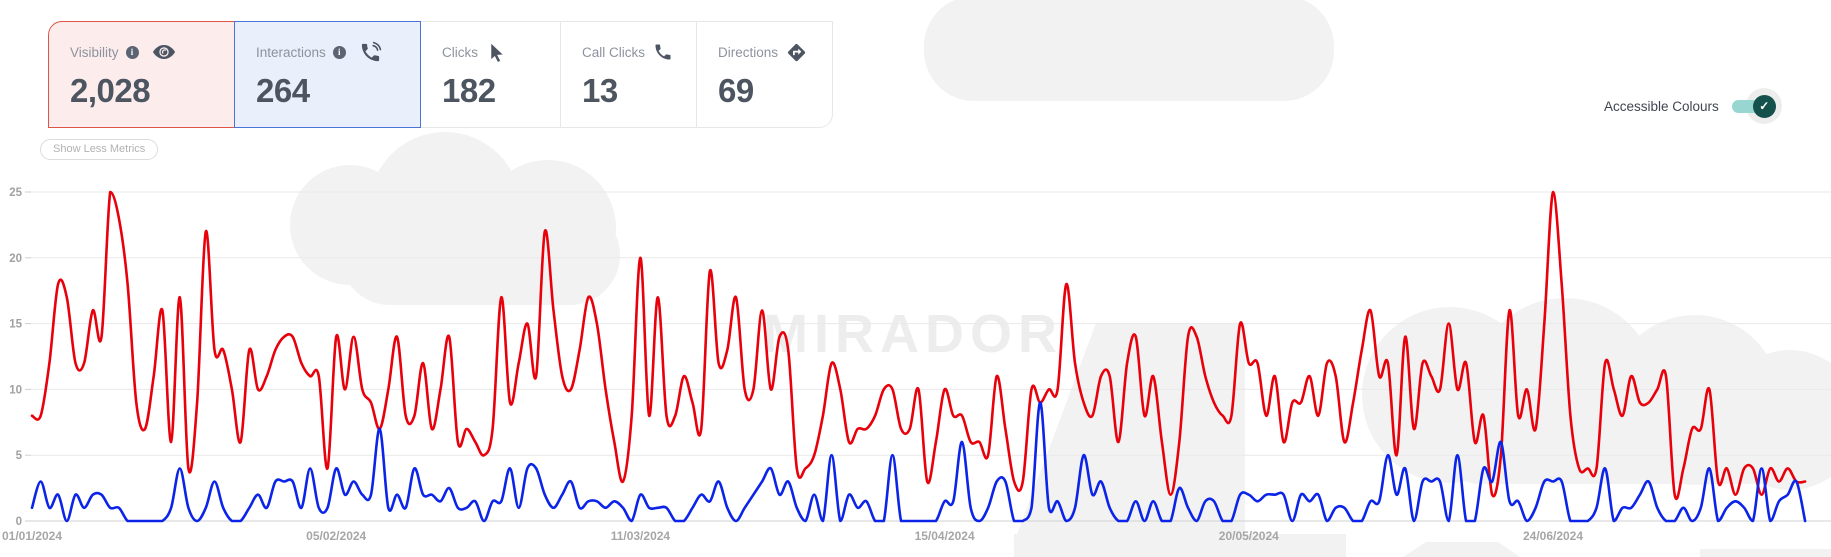  I want to click on call-clicks-value: 13, so click(600, 90).